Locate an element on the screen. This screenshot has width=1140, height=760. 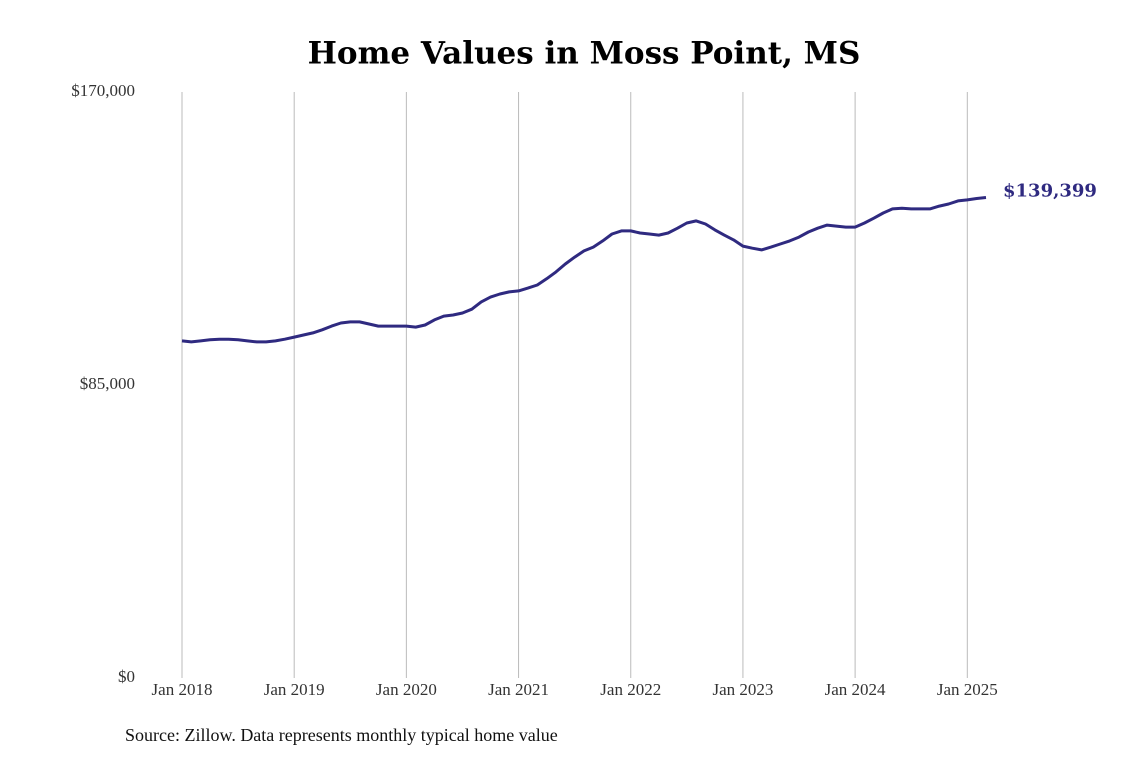
x-tick-label: Jan 2023 is located at coordinates (742, 689).